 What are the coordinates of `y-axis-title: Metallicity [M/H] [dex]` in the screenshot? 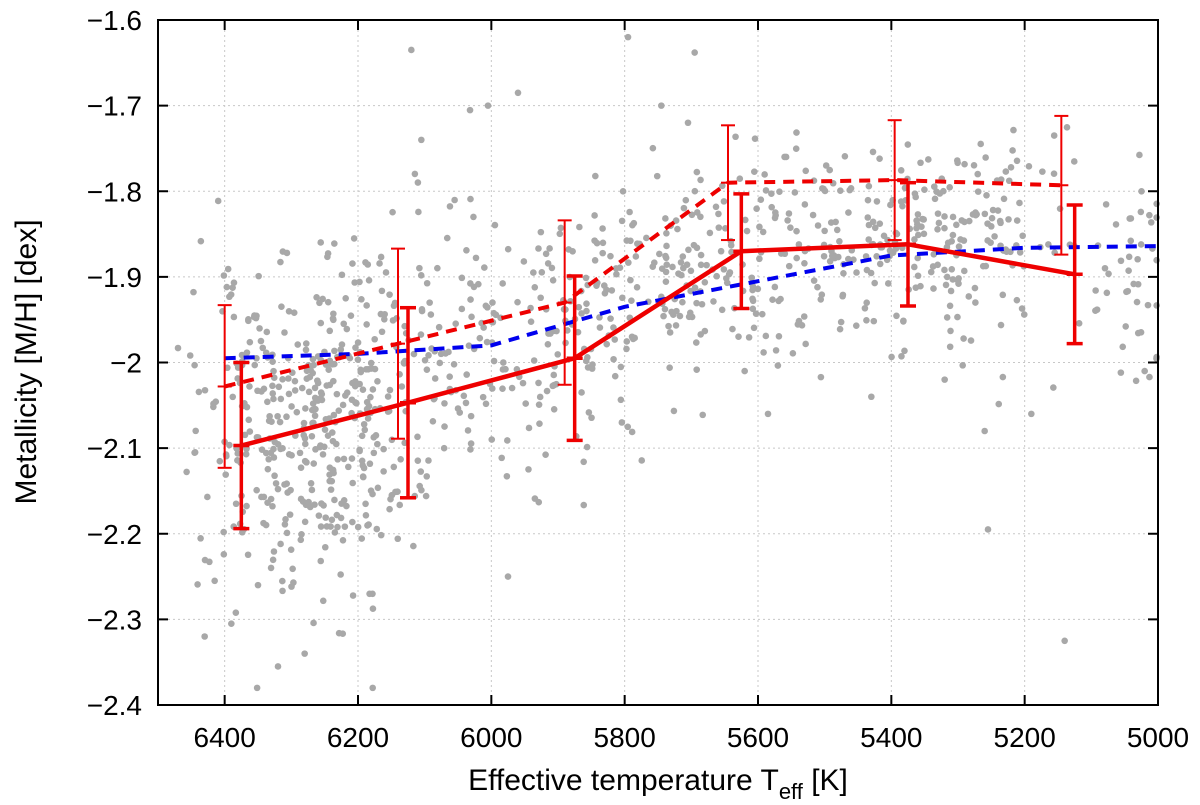 It's located at (26, 361).